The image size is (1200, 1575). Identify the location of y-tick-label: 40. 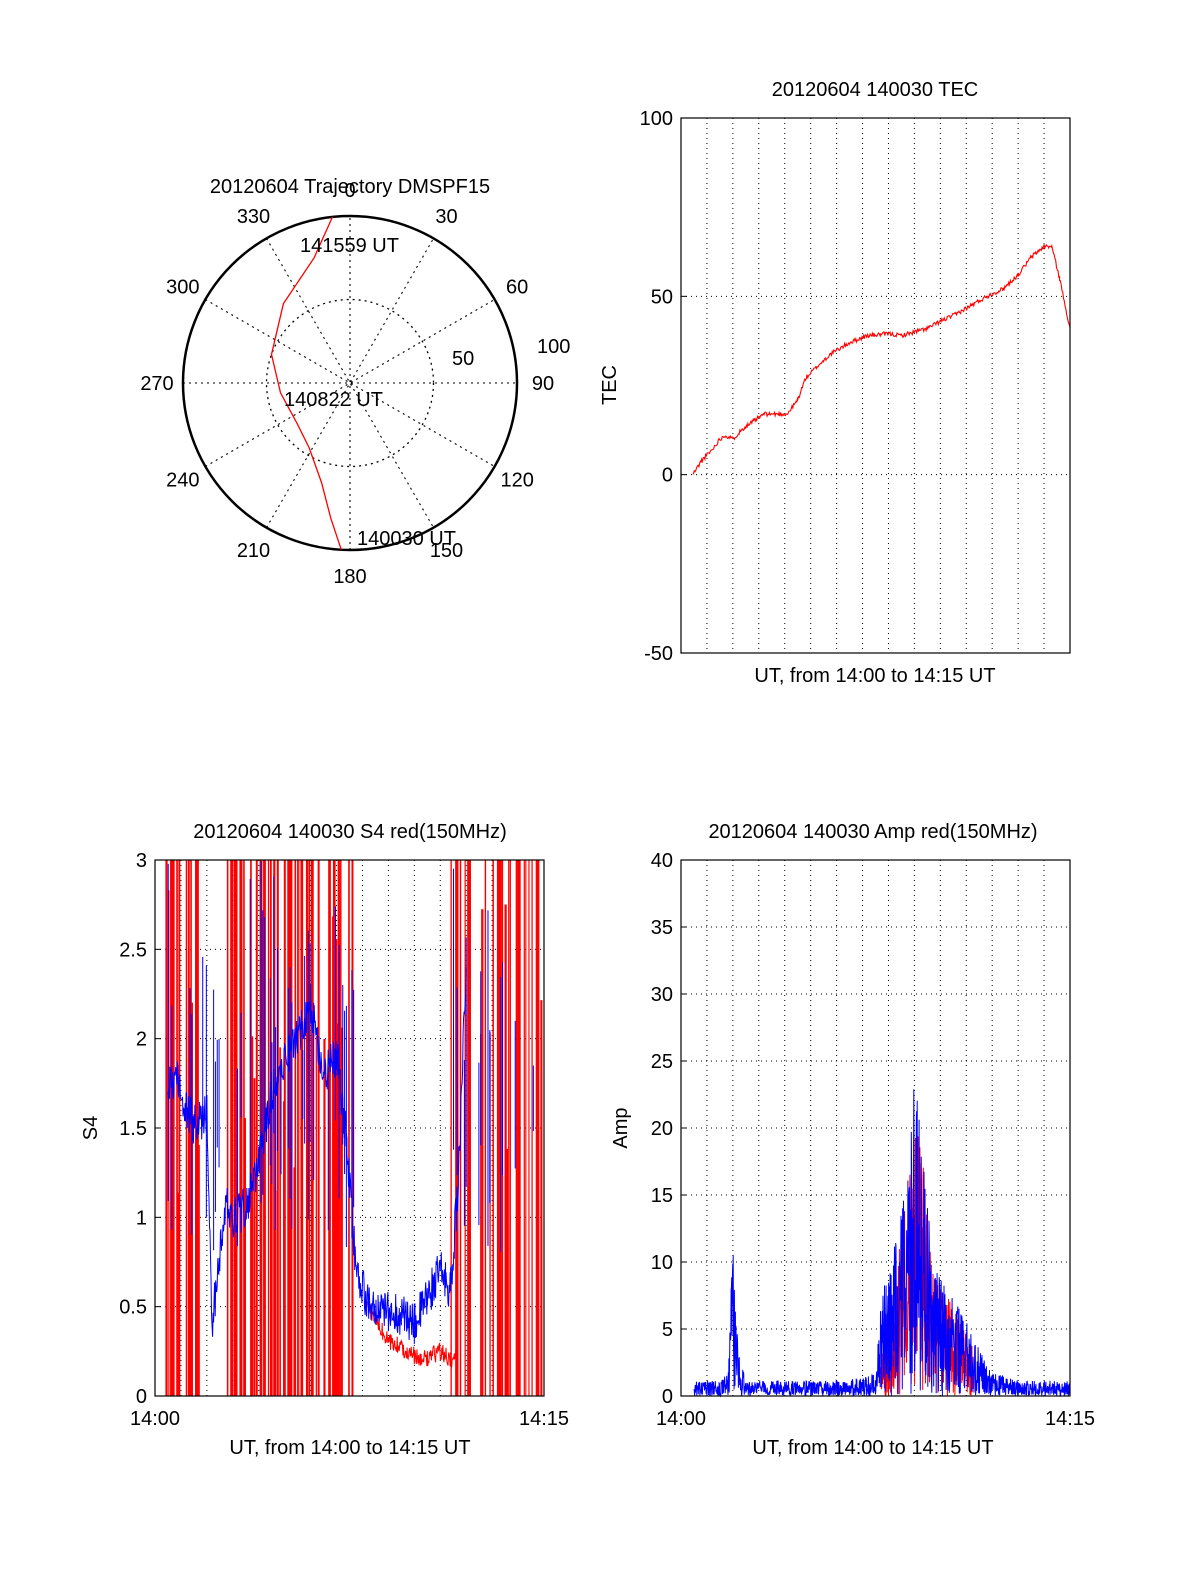
(662, 861).